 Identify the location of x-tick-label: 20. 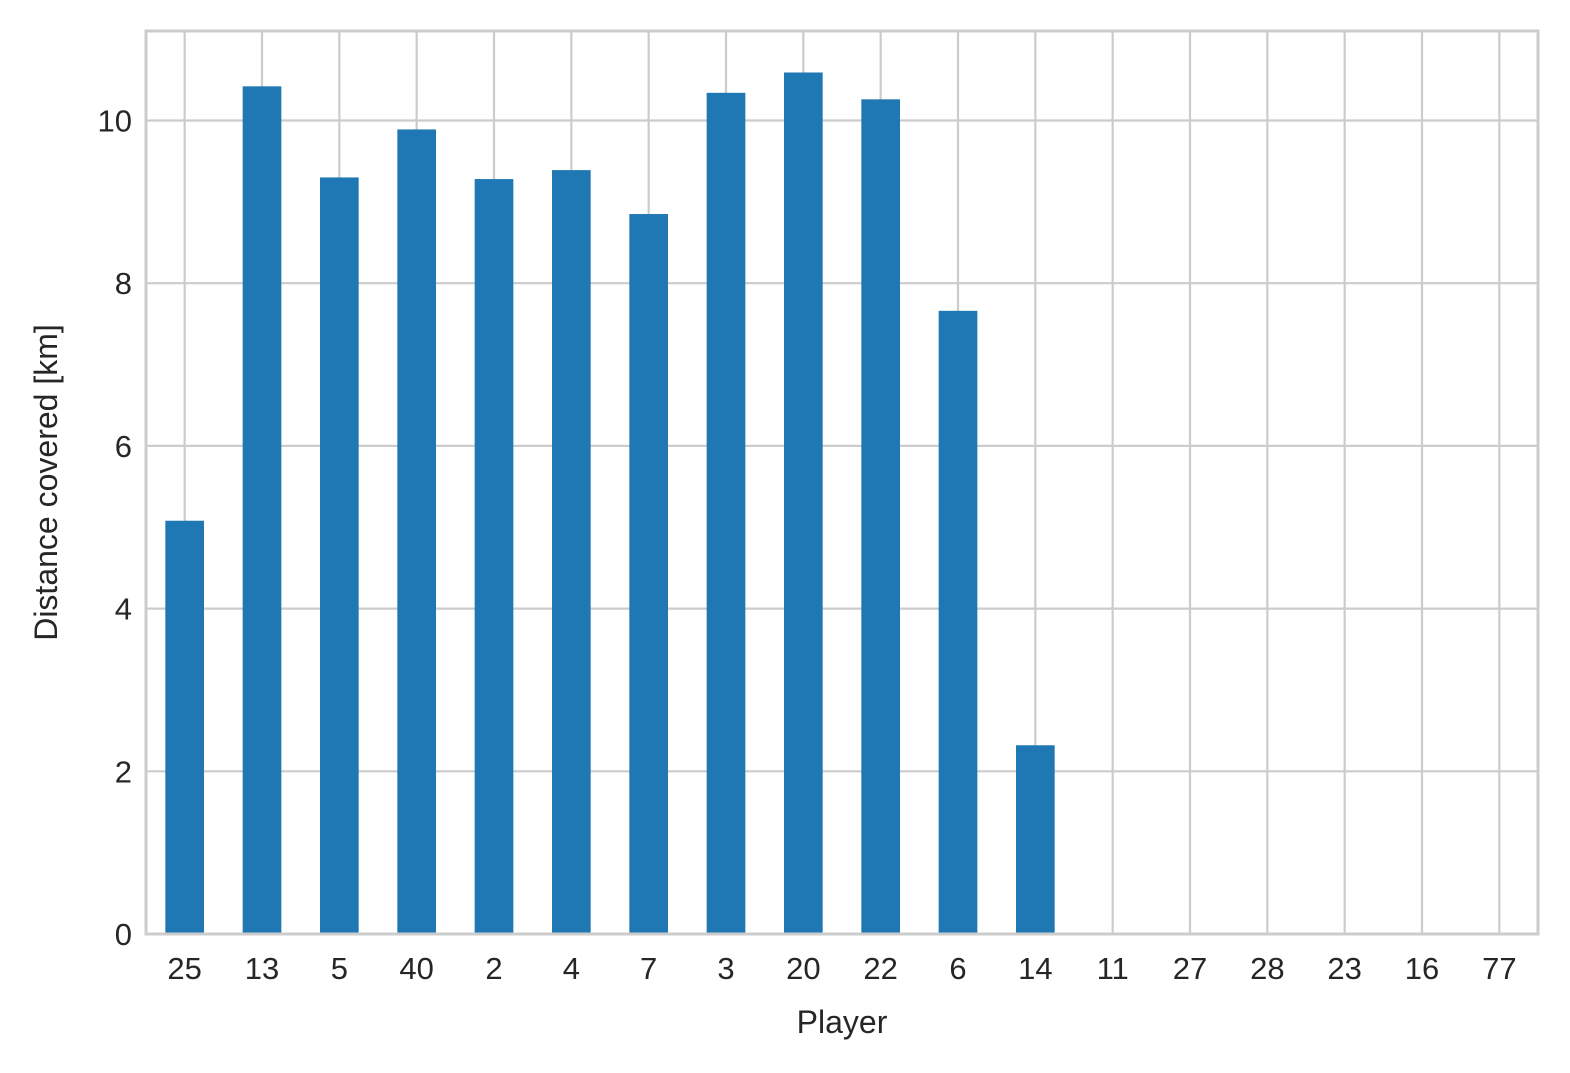
(803, 968).